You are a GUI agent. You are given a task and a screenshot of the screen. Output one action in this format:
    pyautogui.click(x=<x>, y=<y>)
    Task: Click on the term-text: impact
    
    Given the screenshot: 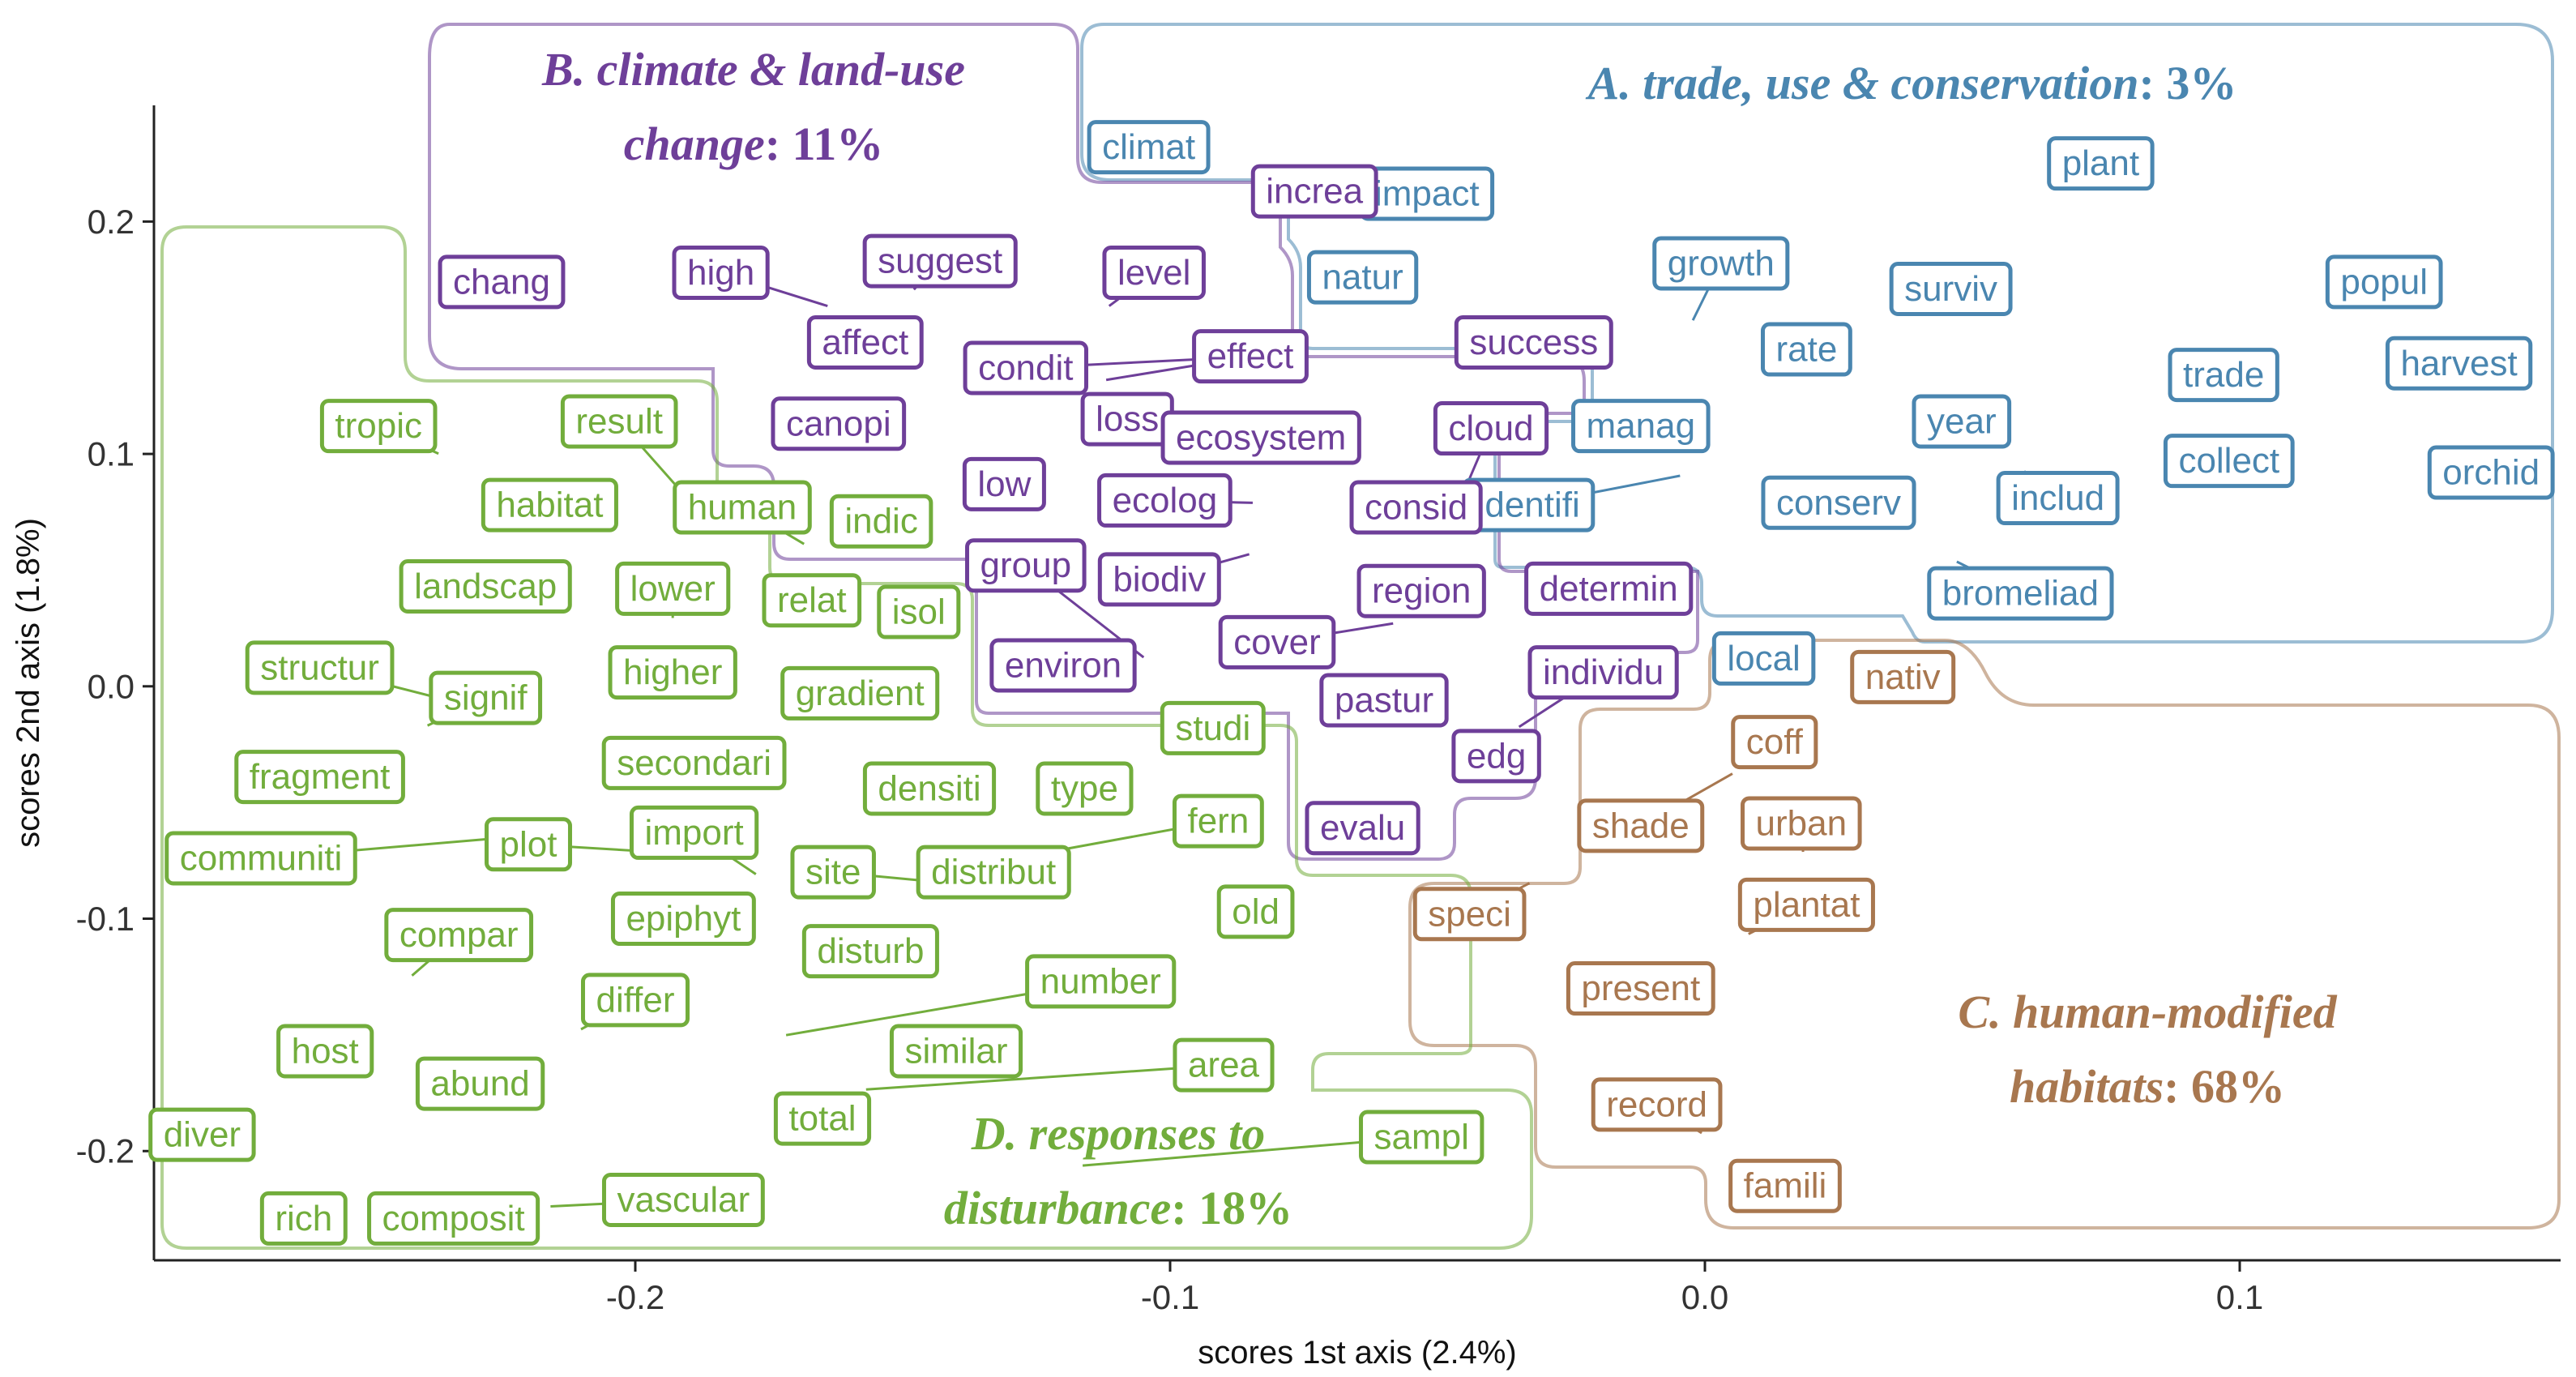 What is the action you would take?
    pyautogui.click(x=1427, y=193)
    